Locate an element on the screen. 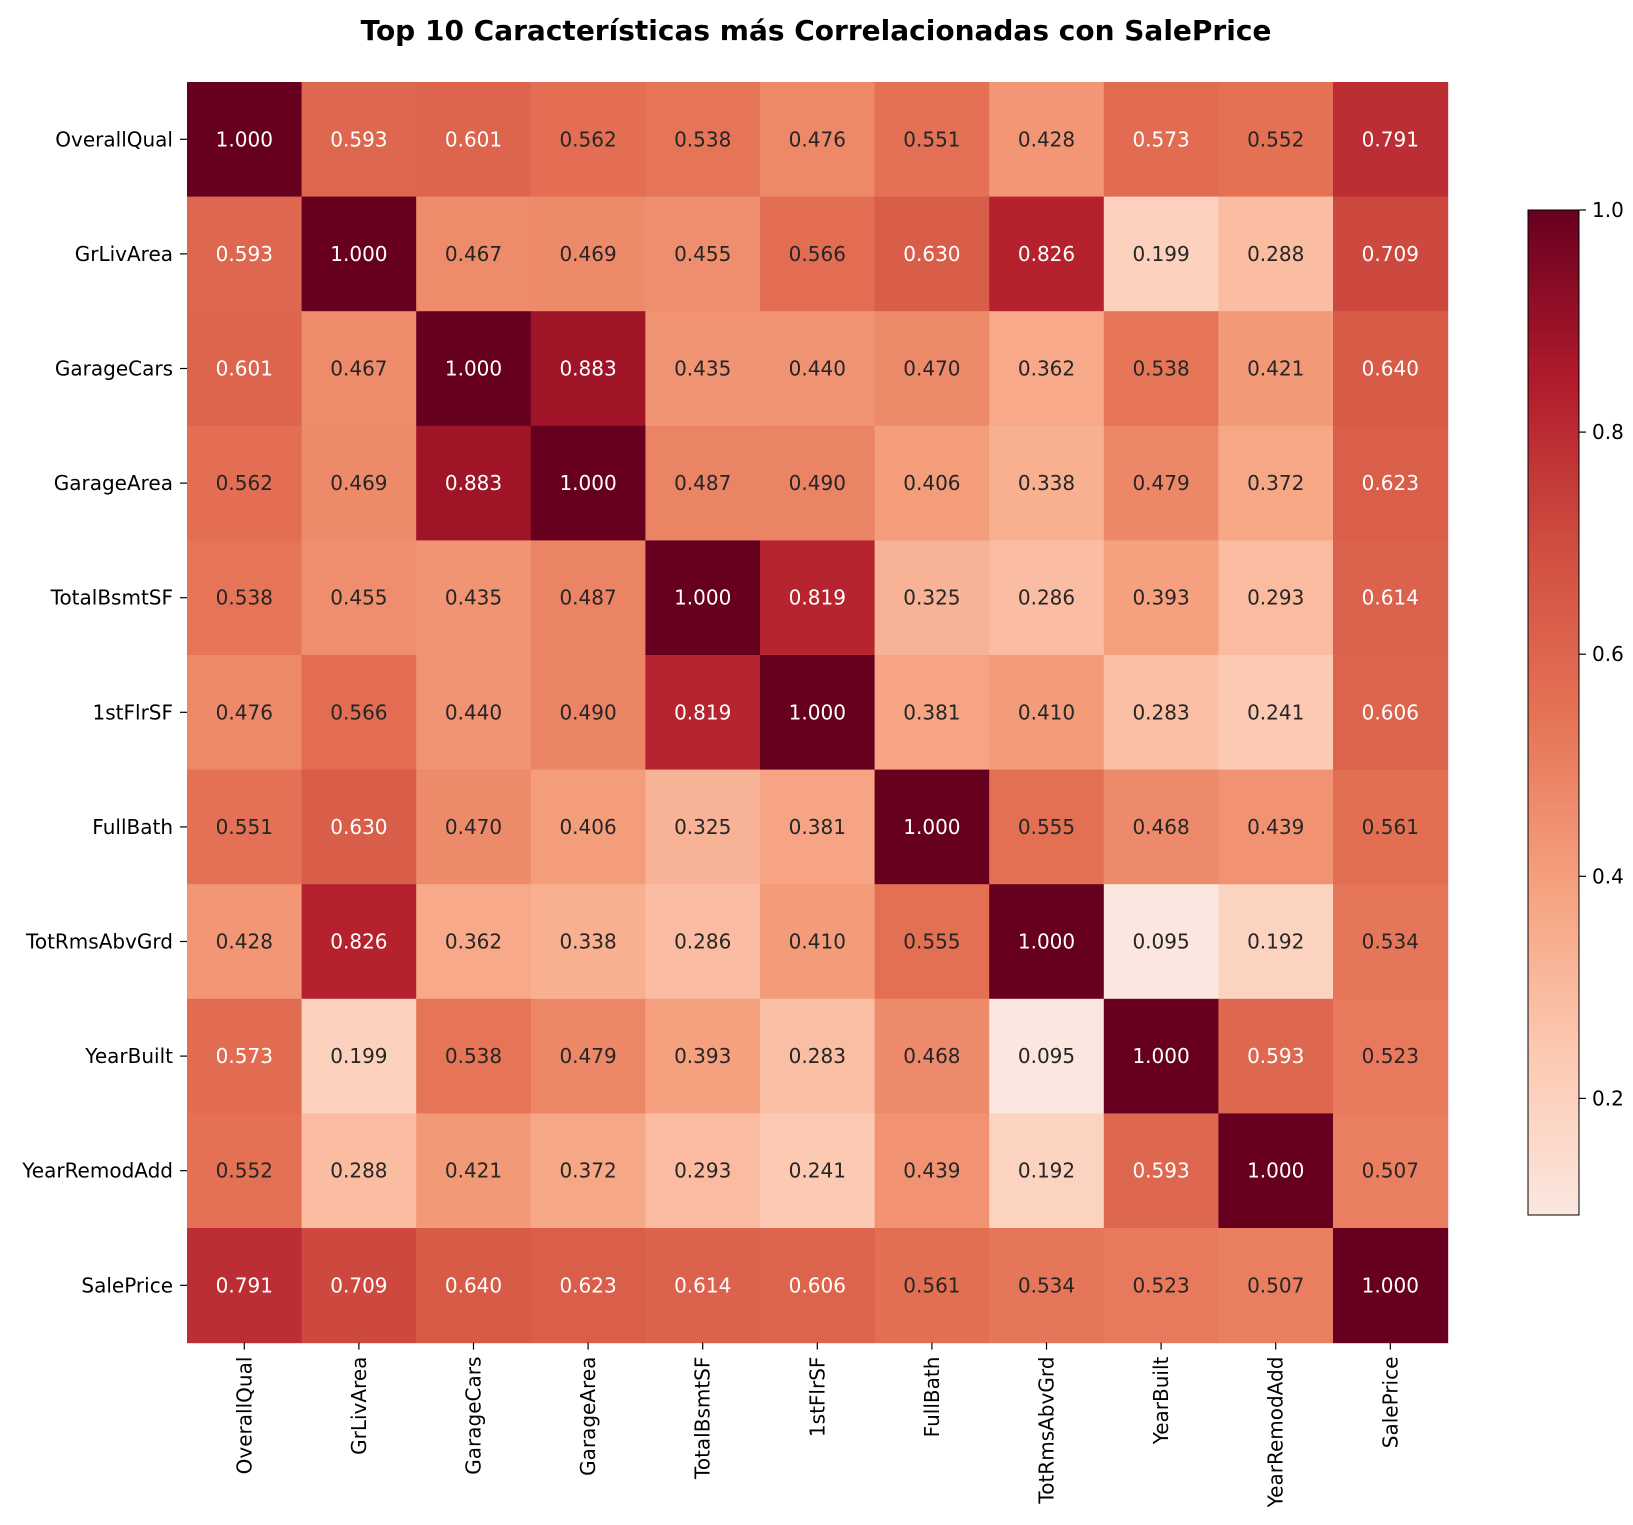 This screenshot has height=1525, width=1633. x-tick-label: 1stFlrSF is located at coordinates (817, 1397).